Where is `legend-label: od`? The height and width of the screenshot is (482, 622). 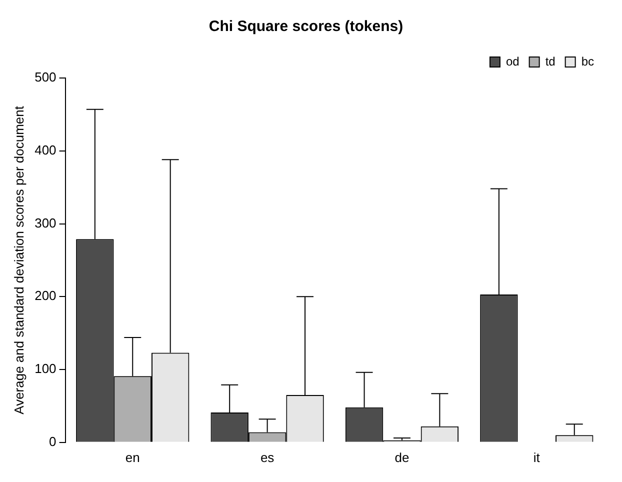 legend-label: od is located at coordinates (513, 61).